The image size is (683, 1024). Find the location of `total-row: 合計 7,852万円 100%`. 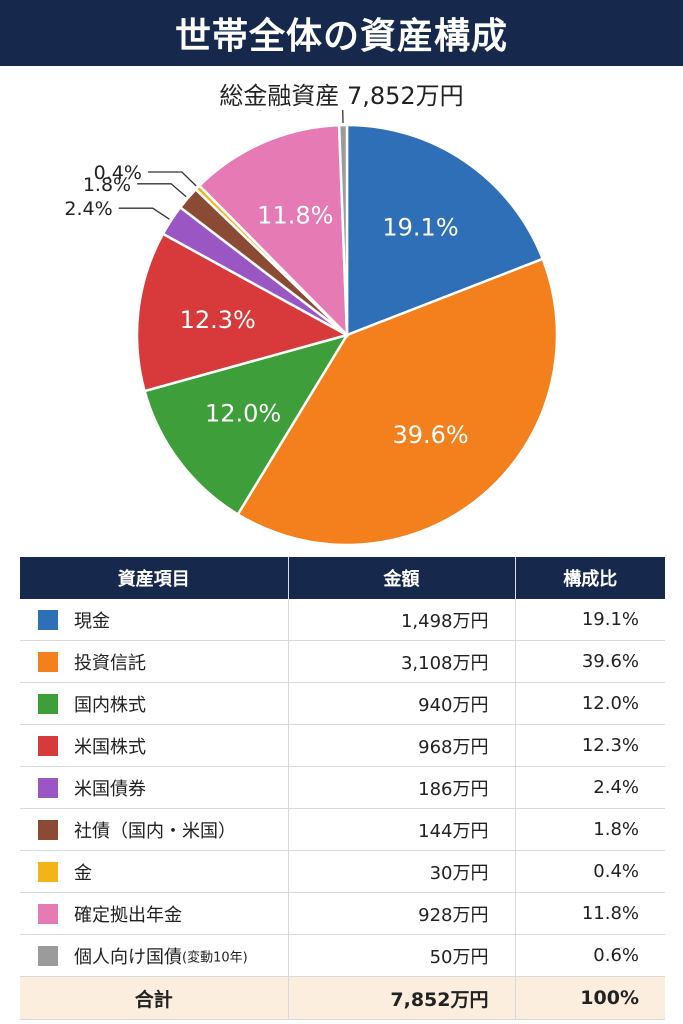

total-row: 合計 7,852万円 100% is located at coordinates (342, 998).